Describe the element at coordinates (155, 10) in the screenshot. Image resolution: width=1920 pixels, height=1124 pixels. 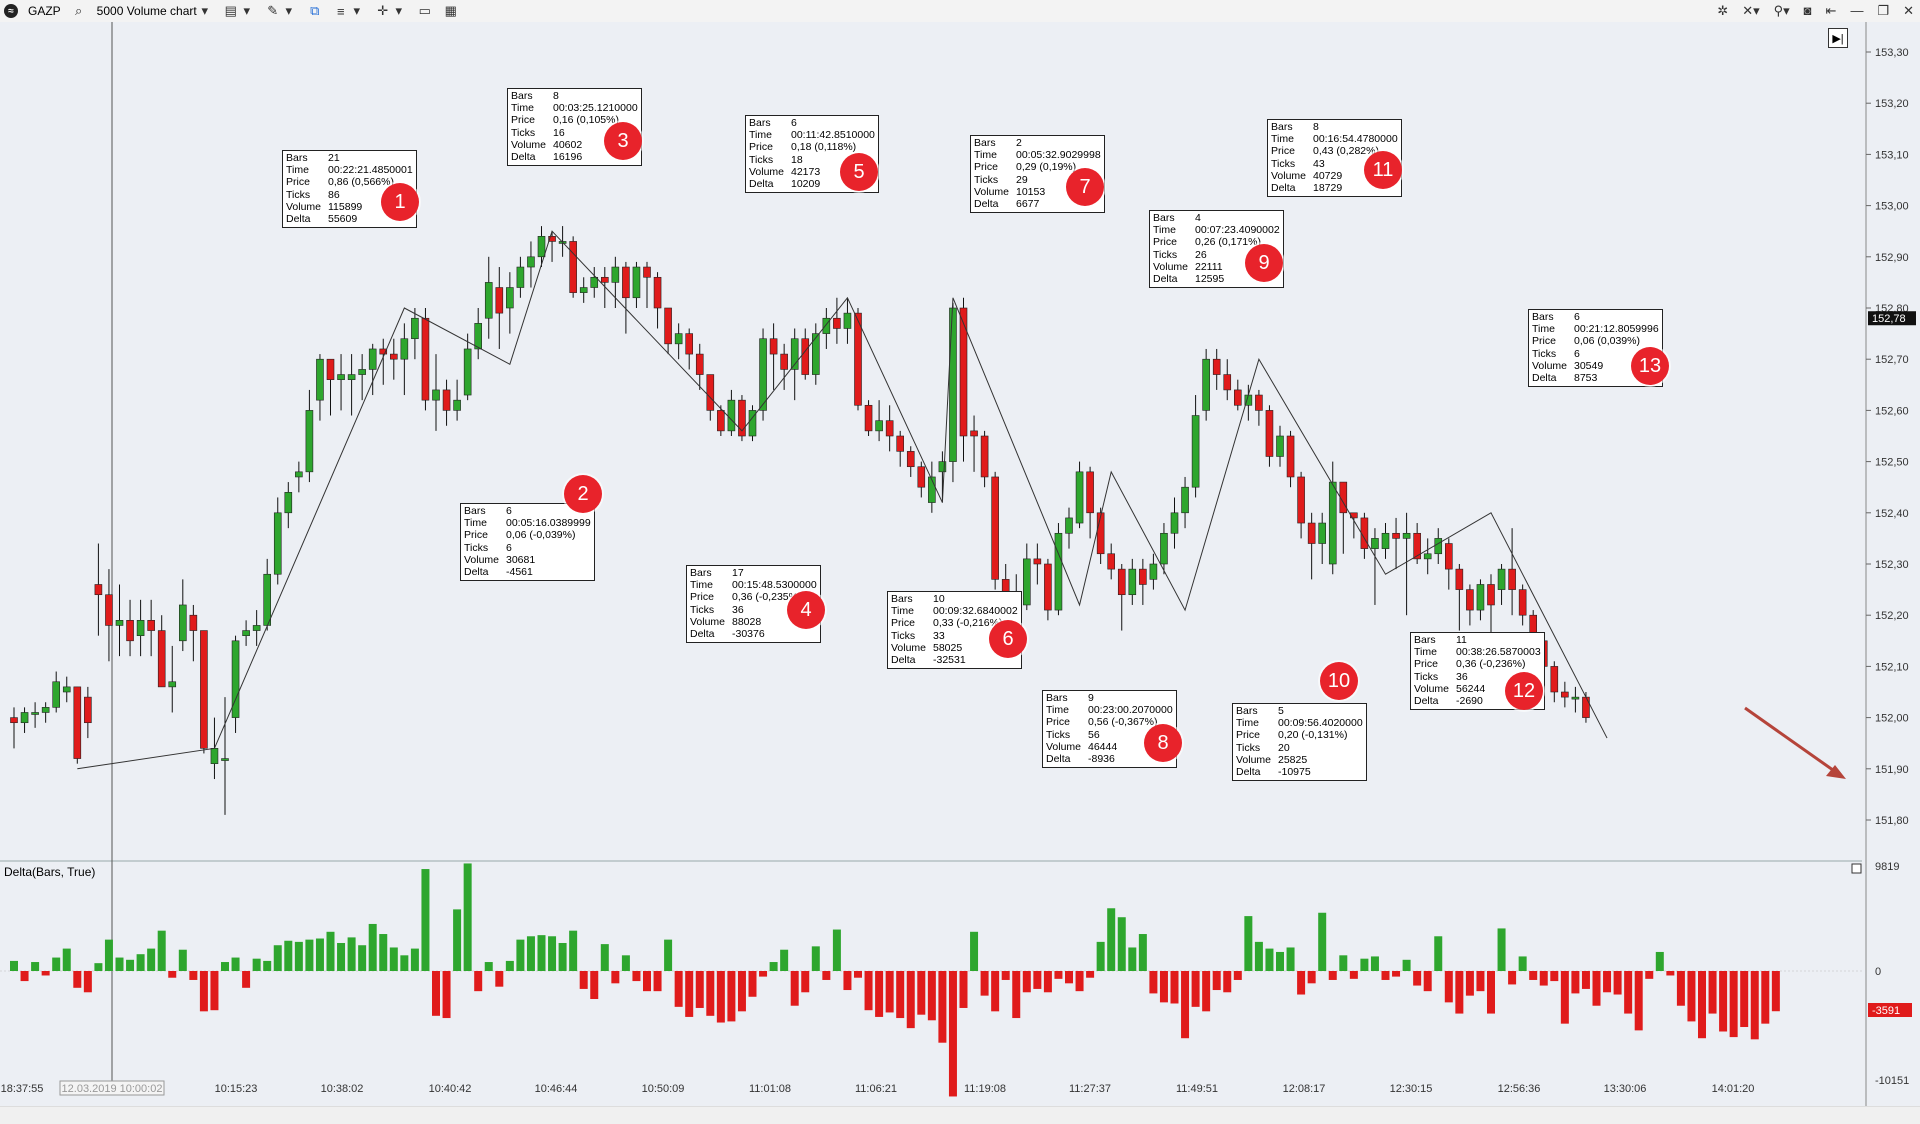
I see `chart-type-dropdown: 5000 Volume chart ▾` at that location.